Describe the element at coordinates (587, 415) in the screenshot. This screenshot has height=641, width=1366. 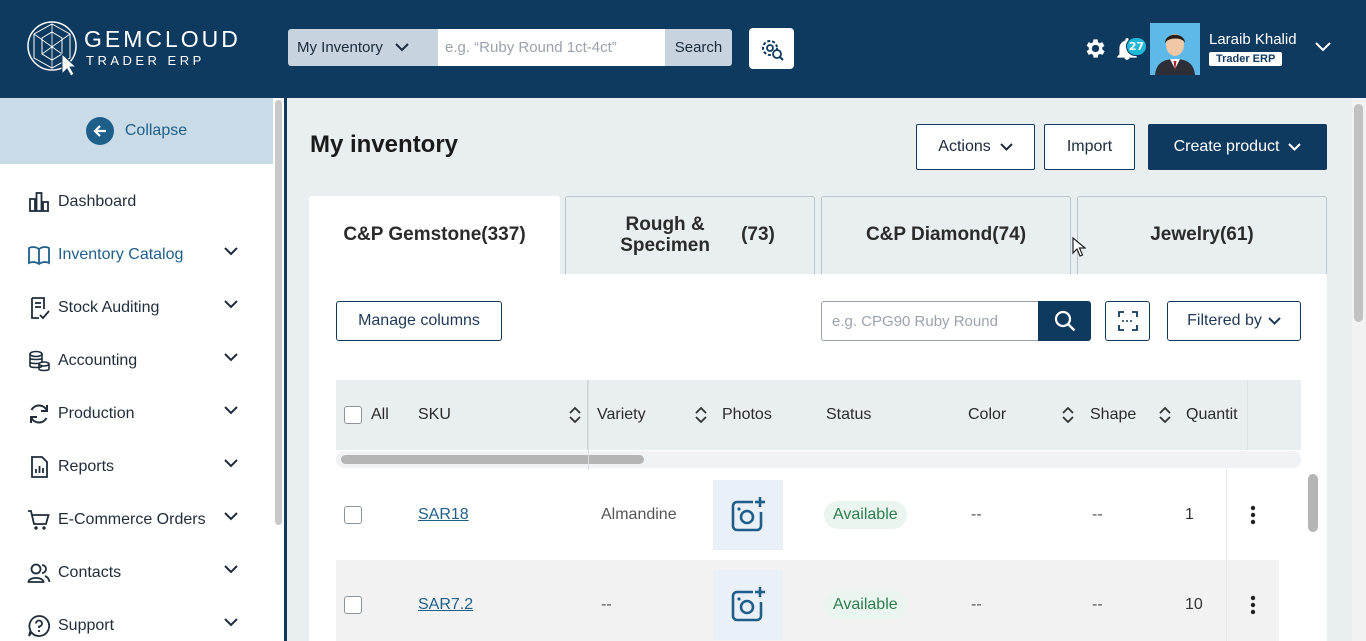
I see `column-divider` at that location.